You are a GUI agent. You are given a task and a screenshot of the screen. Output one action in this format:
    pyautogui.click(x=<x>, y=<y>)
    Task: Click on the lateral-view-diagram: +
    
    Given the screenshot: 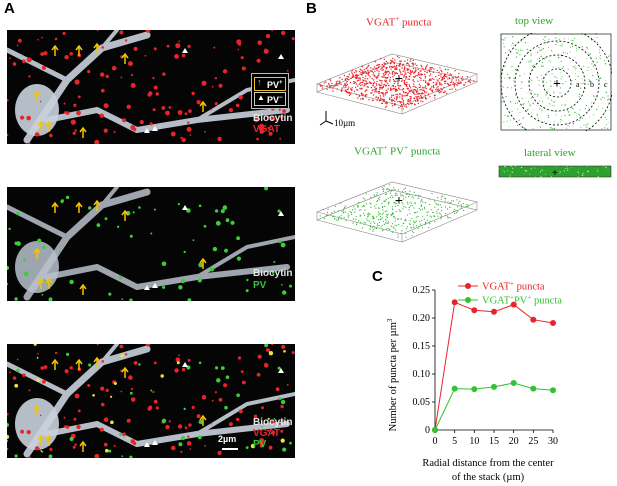 What is the action you would take?
    pyautogui.click(x=555, y=172)
    